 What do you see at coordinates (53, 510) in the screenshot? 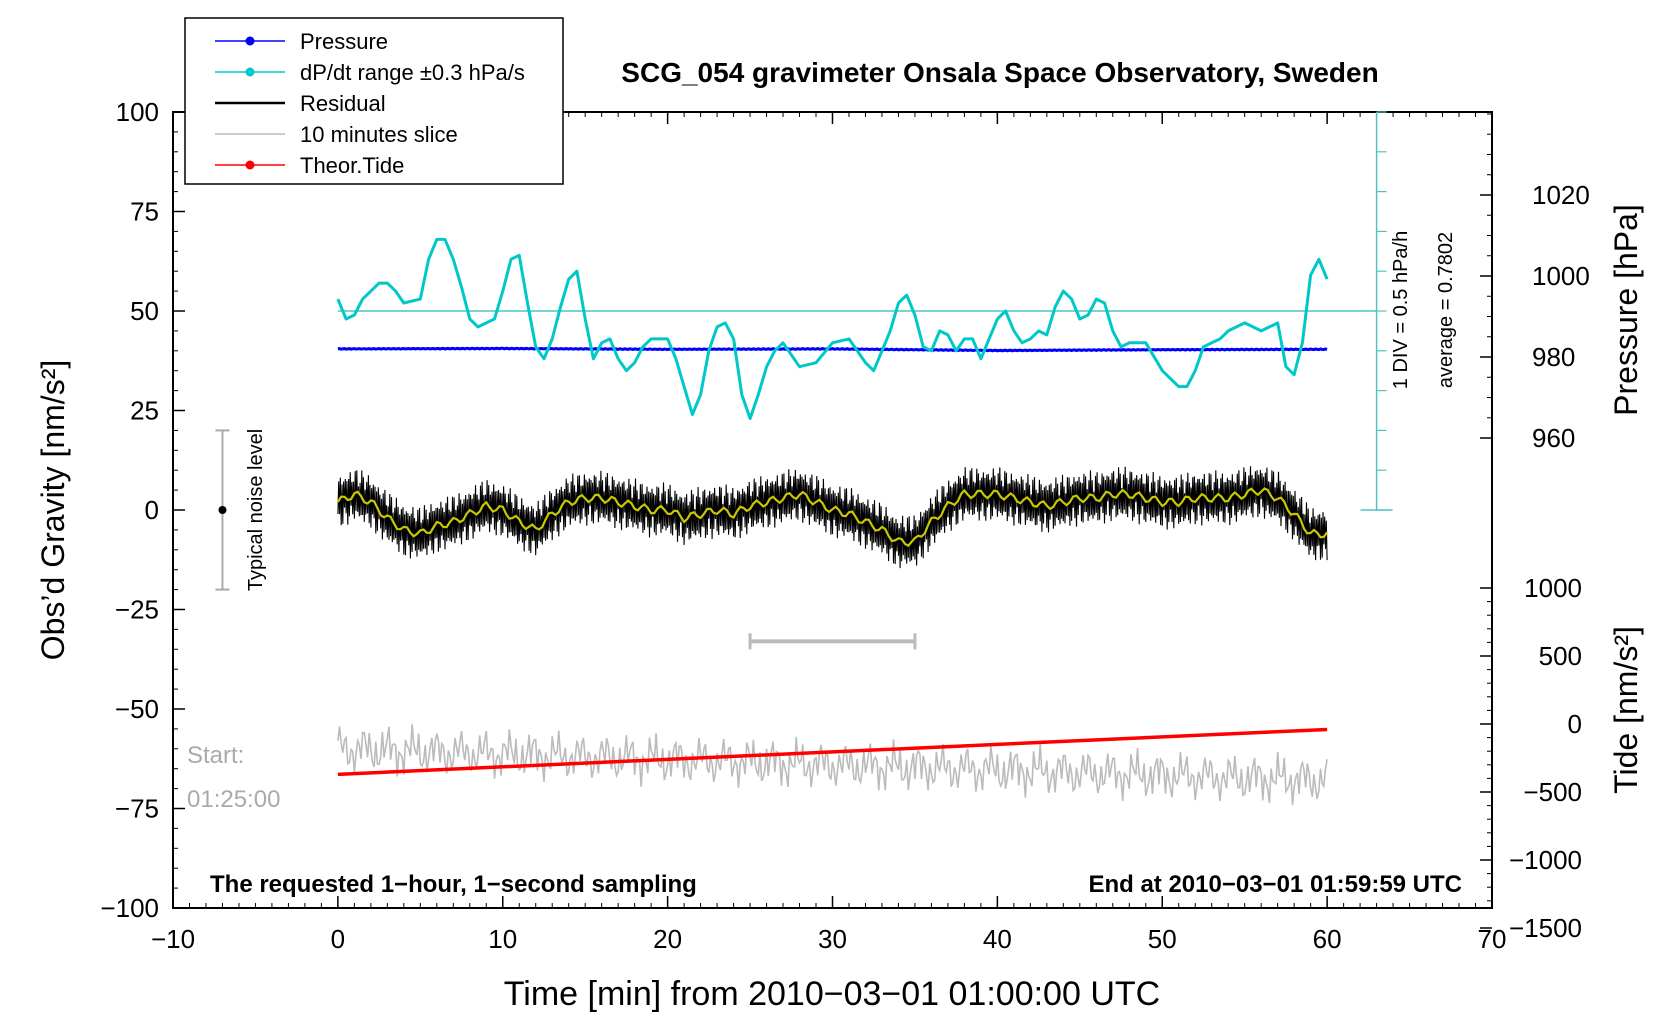
I see `y-axis-label-left: Obs’d Gravity [nm/s²]` at bounding box center [53, 510].